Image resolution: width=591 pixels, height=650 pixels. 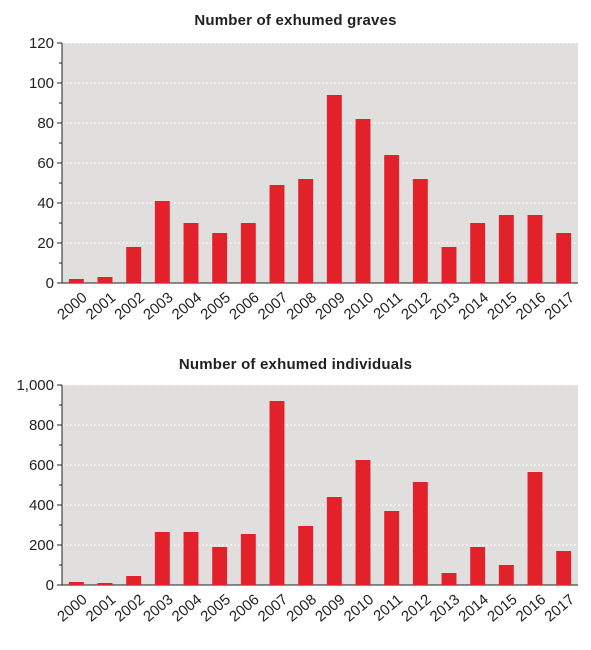 I want to click on y-tick-label: 1,000, so click(x=35, y=385).